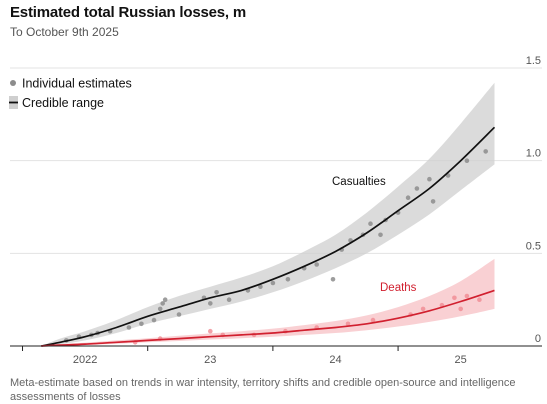  I want to click on legend: Individual estimates Credible range, so click(70, 93).